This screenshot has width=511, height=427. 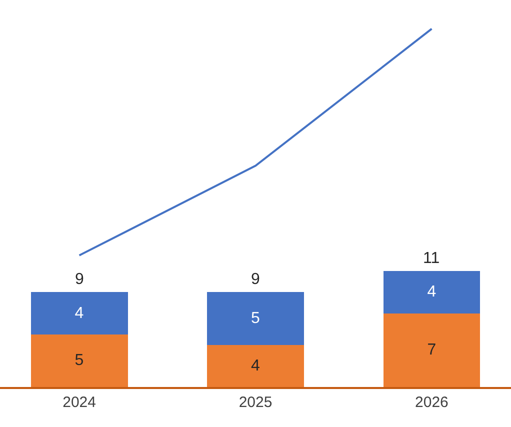 I want to click on total-label: 11, so click(x=431, y=258).